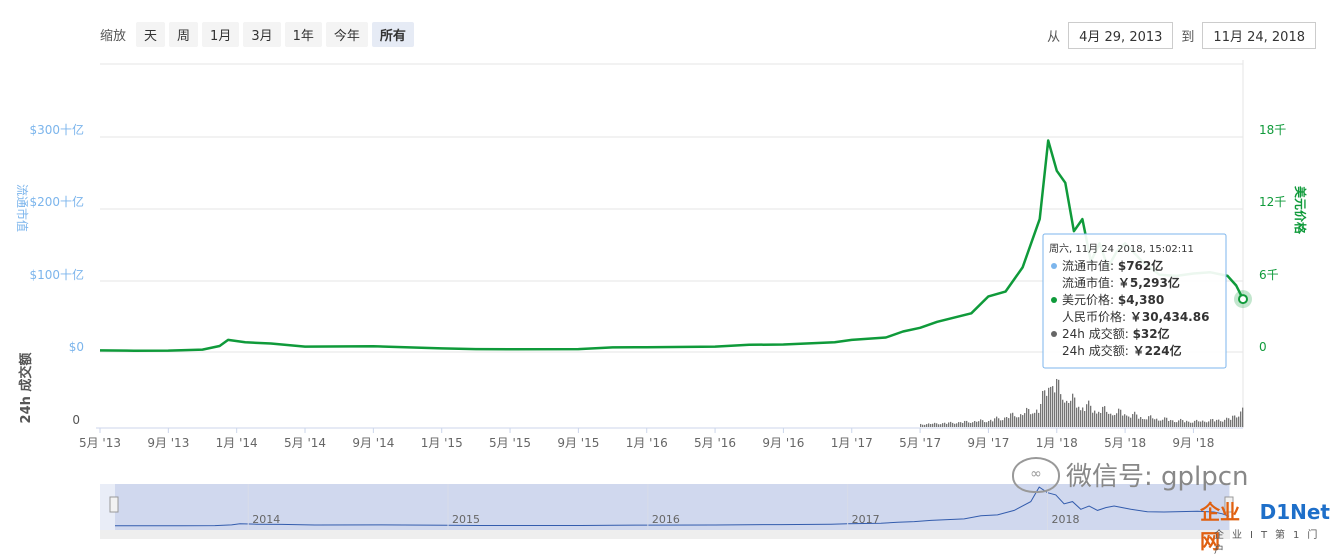 The image size is (1330, 556). What do you see at coordinates (1259, 35) in the screenshot?
I see `to-date-input: 11月 24, 2018` at bounding box center [1259, 35].